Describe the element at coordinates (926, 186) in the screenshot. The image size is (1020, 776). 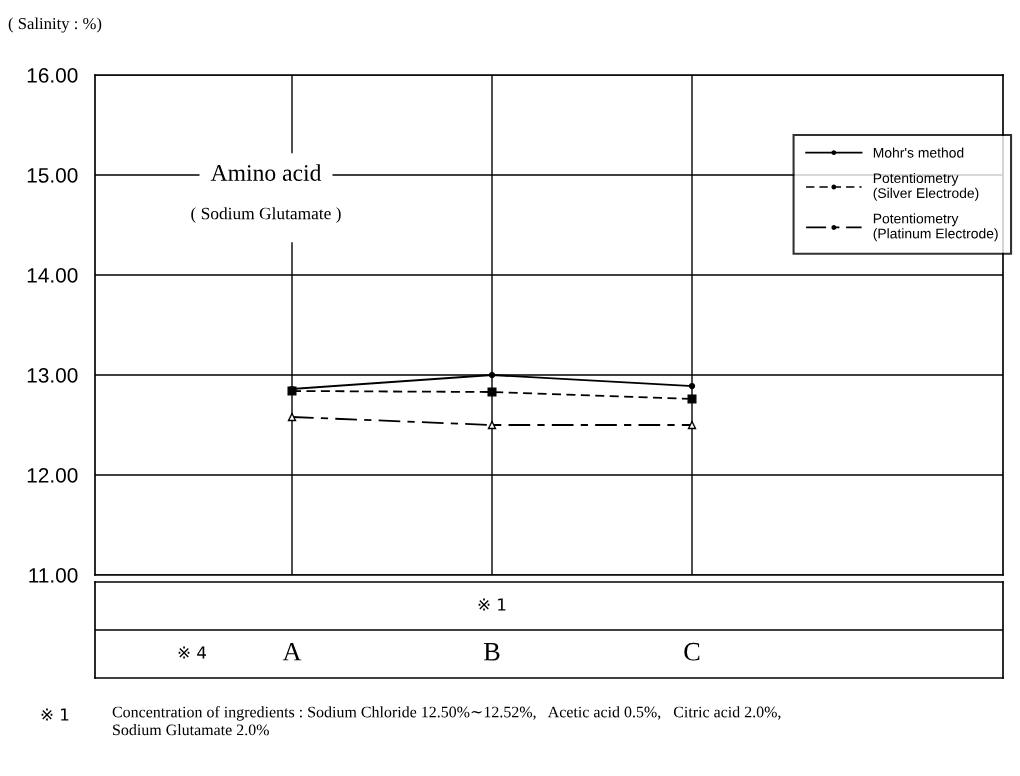
I see `legend-label: Potentiometry (Silver Electrode)` at that location.